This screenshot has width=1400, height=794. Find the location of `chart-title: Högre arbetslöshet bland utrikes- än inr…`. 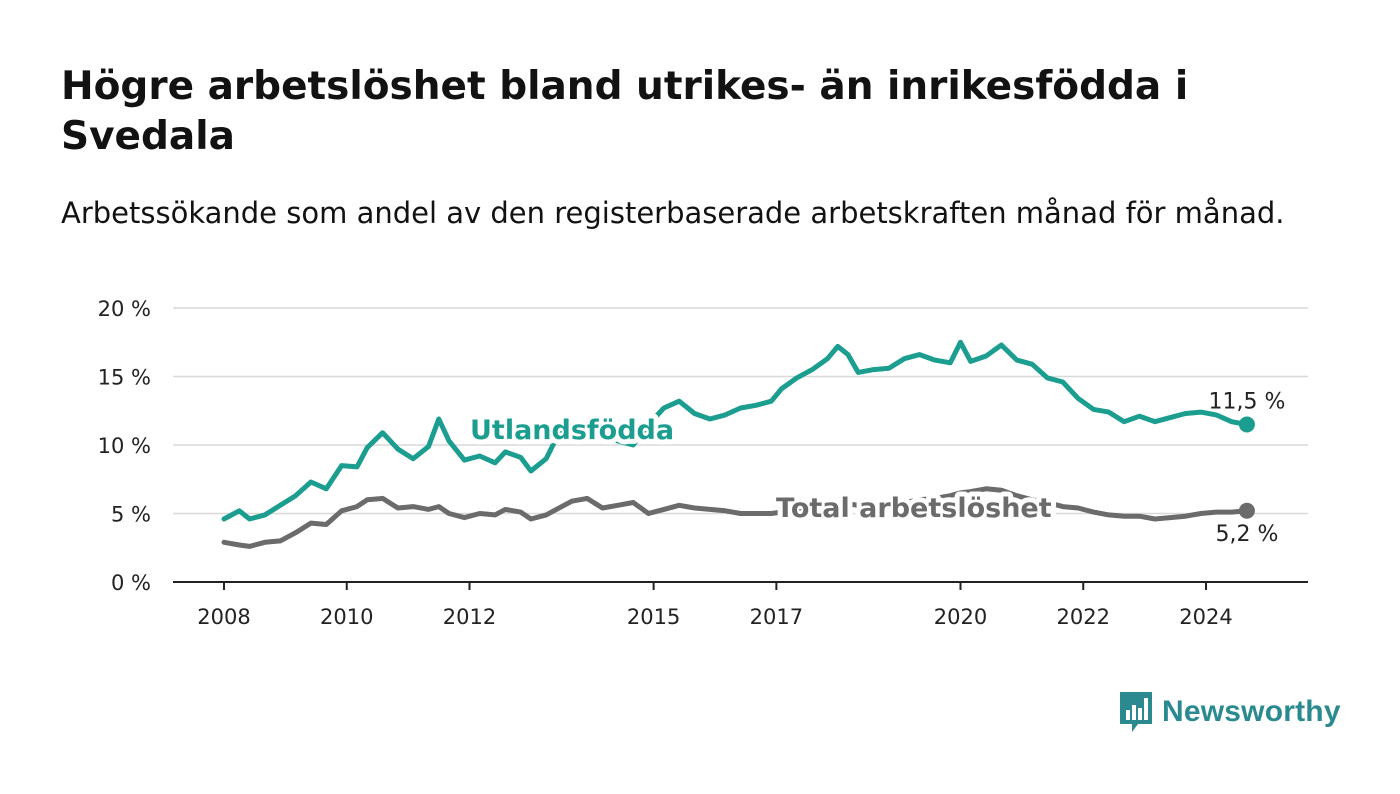

chart-title: Högre arbetslöshet bland utrikes- än inr… is located at coordinates (625, 111).